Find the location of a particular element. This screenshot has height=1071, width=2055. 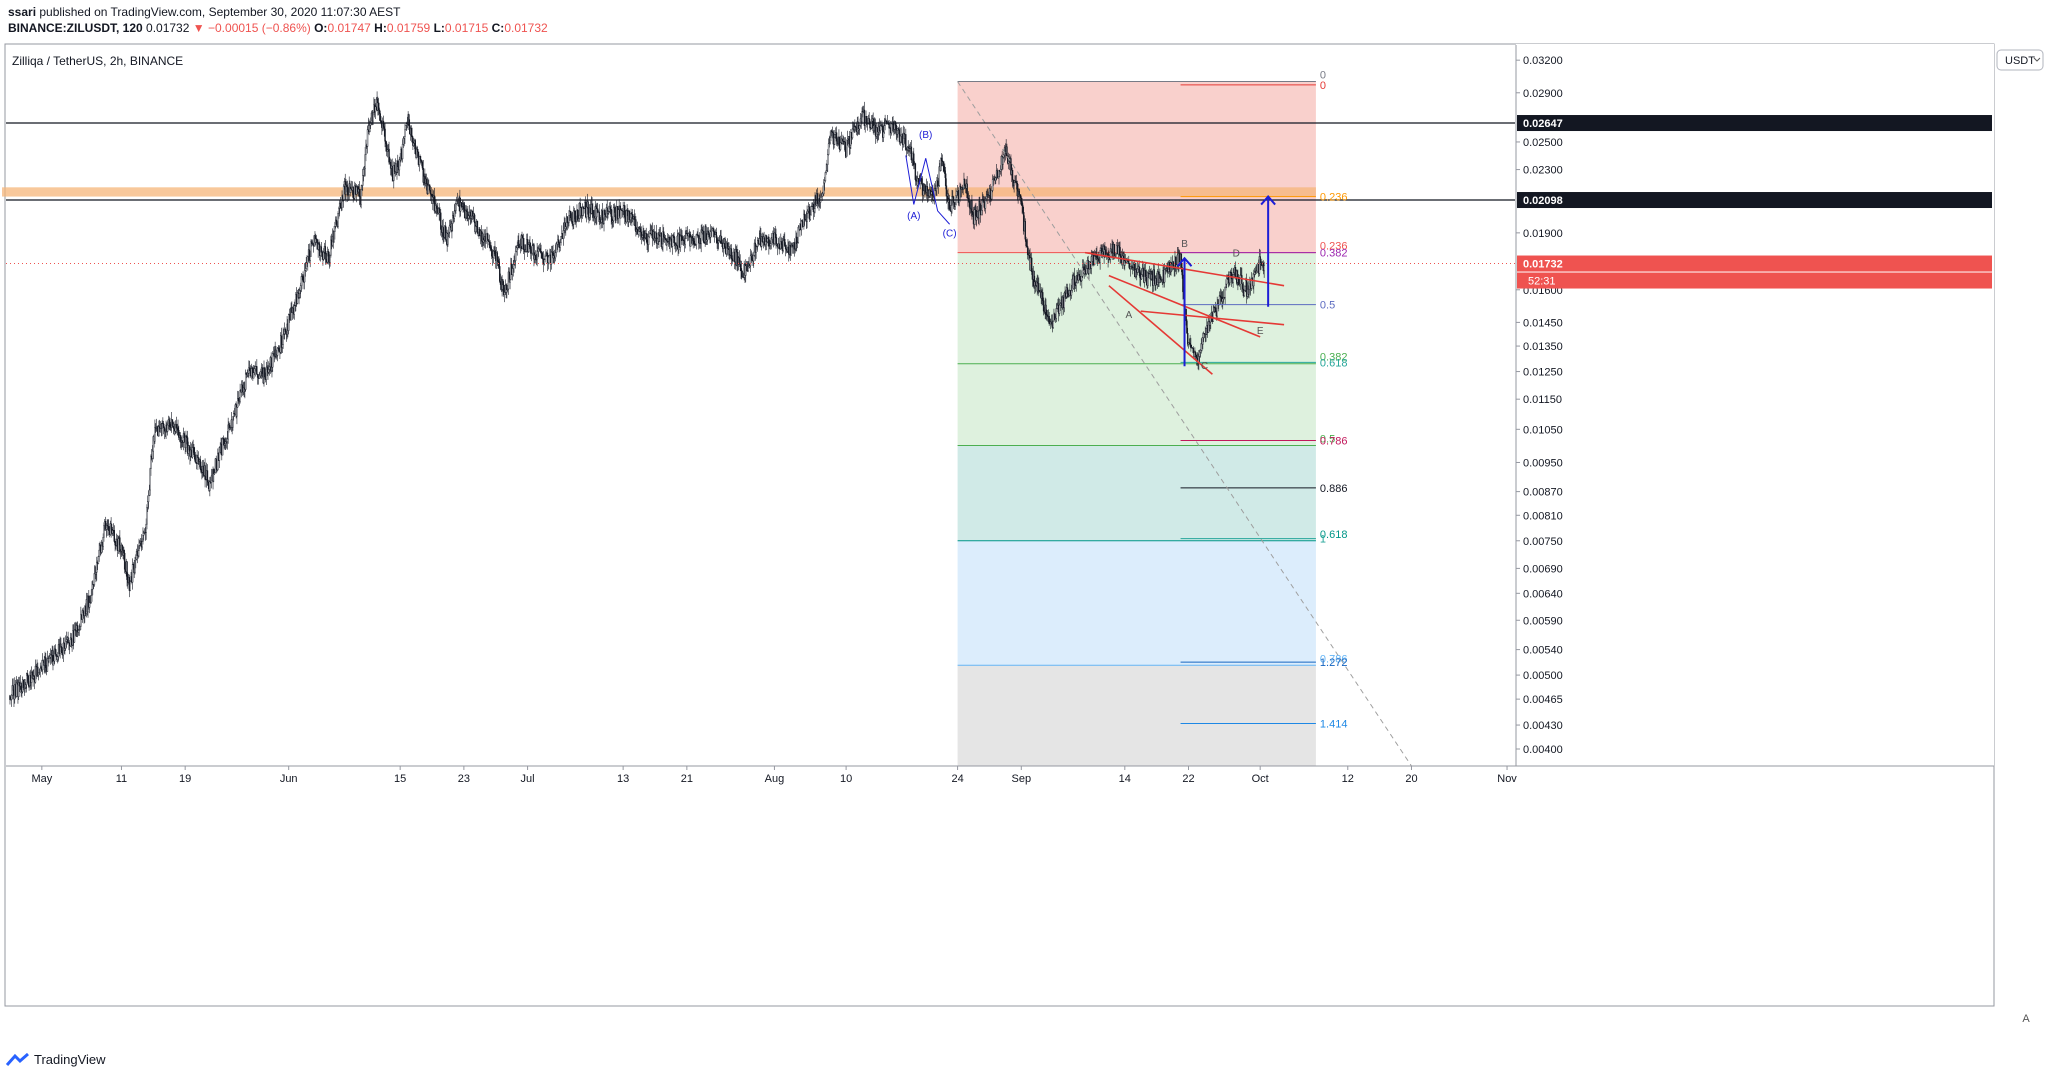

tradingview-logo-icon is located at coordinates (18, 1059).